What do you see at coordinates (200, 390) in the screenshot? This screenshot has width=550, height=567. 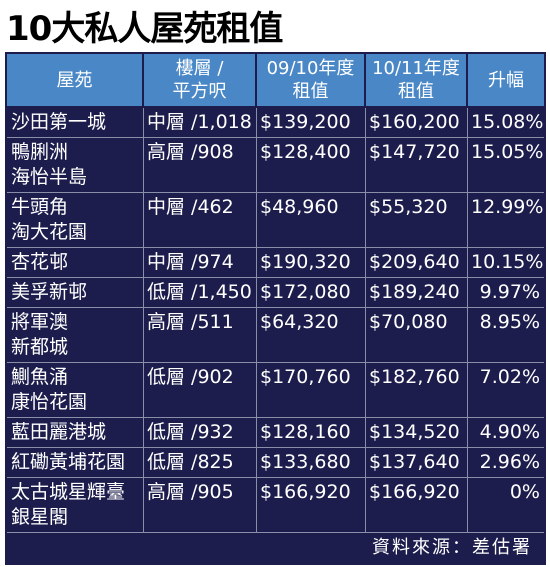 I see `floor-area-cell: 低層 /902` at bounding box center [200, 390].